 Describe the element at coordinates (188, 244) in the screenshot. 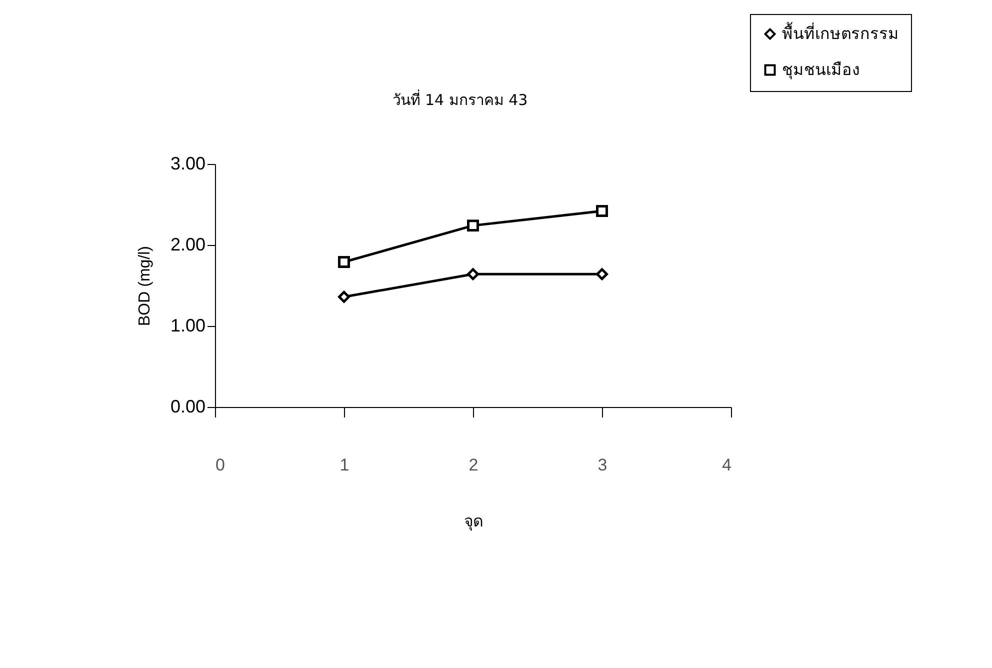

I see `y-tick-label: 2.00` at that location.